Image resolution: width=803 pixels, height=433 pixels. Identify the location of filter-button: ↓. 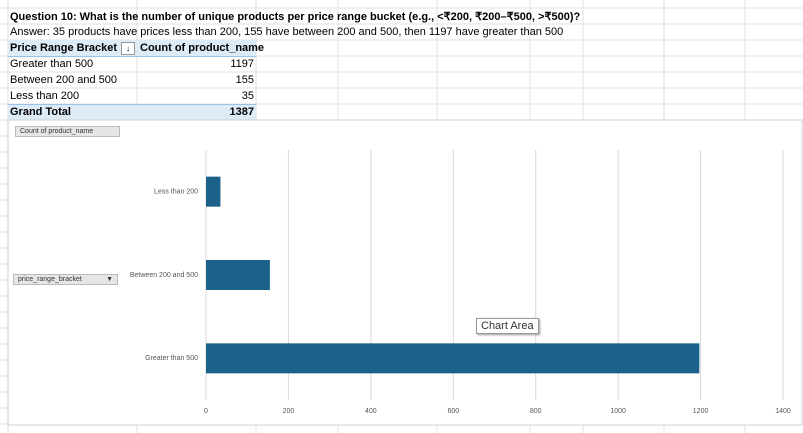
(128, 48).